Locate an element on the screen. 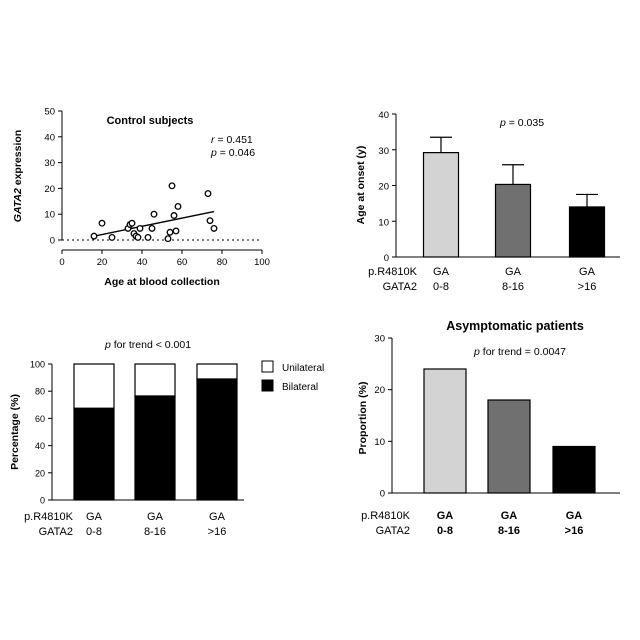 The width and height of the screenshot is (640, 640). x-tick-label: 60 is located at coordinates (182, 262).